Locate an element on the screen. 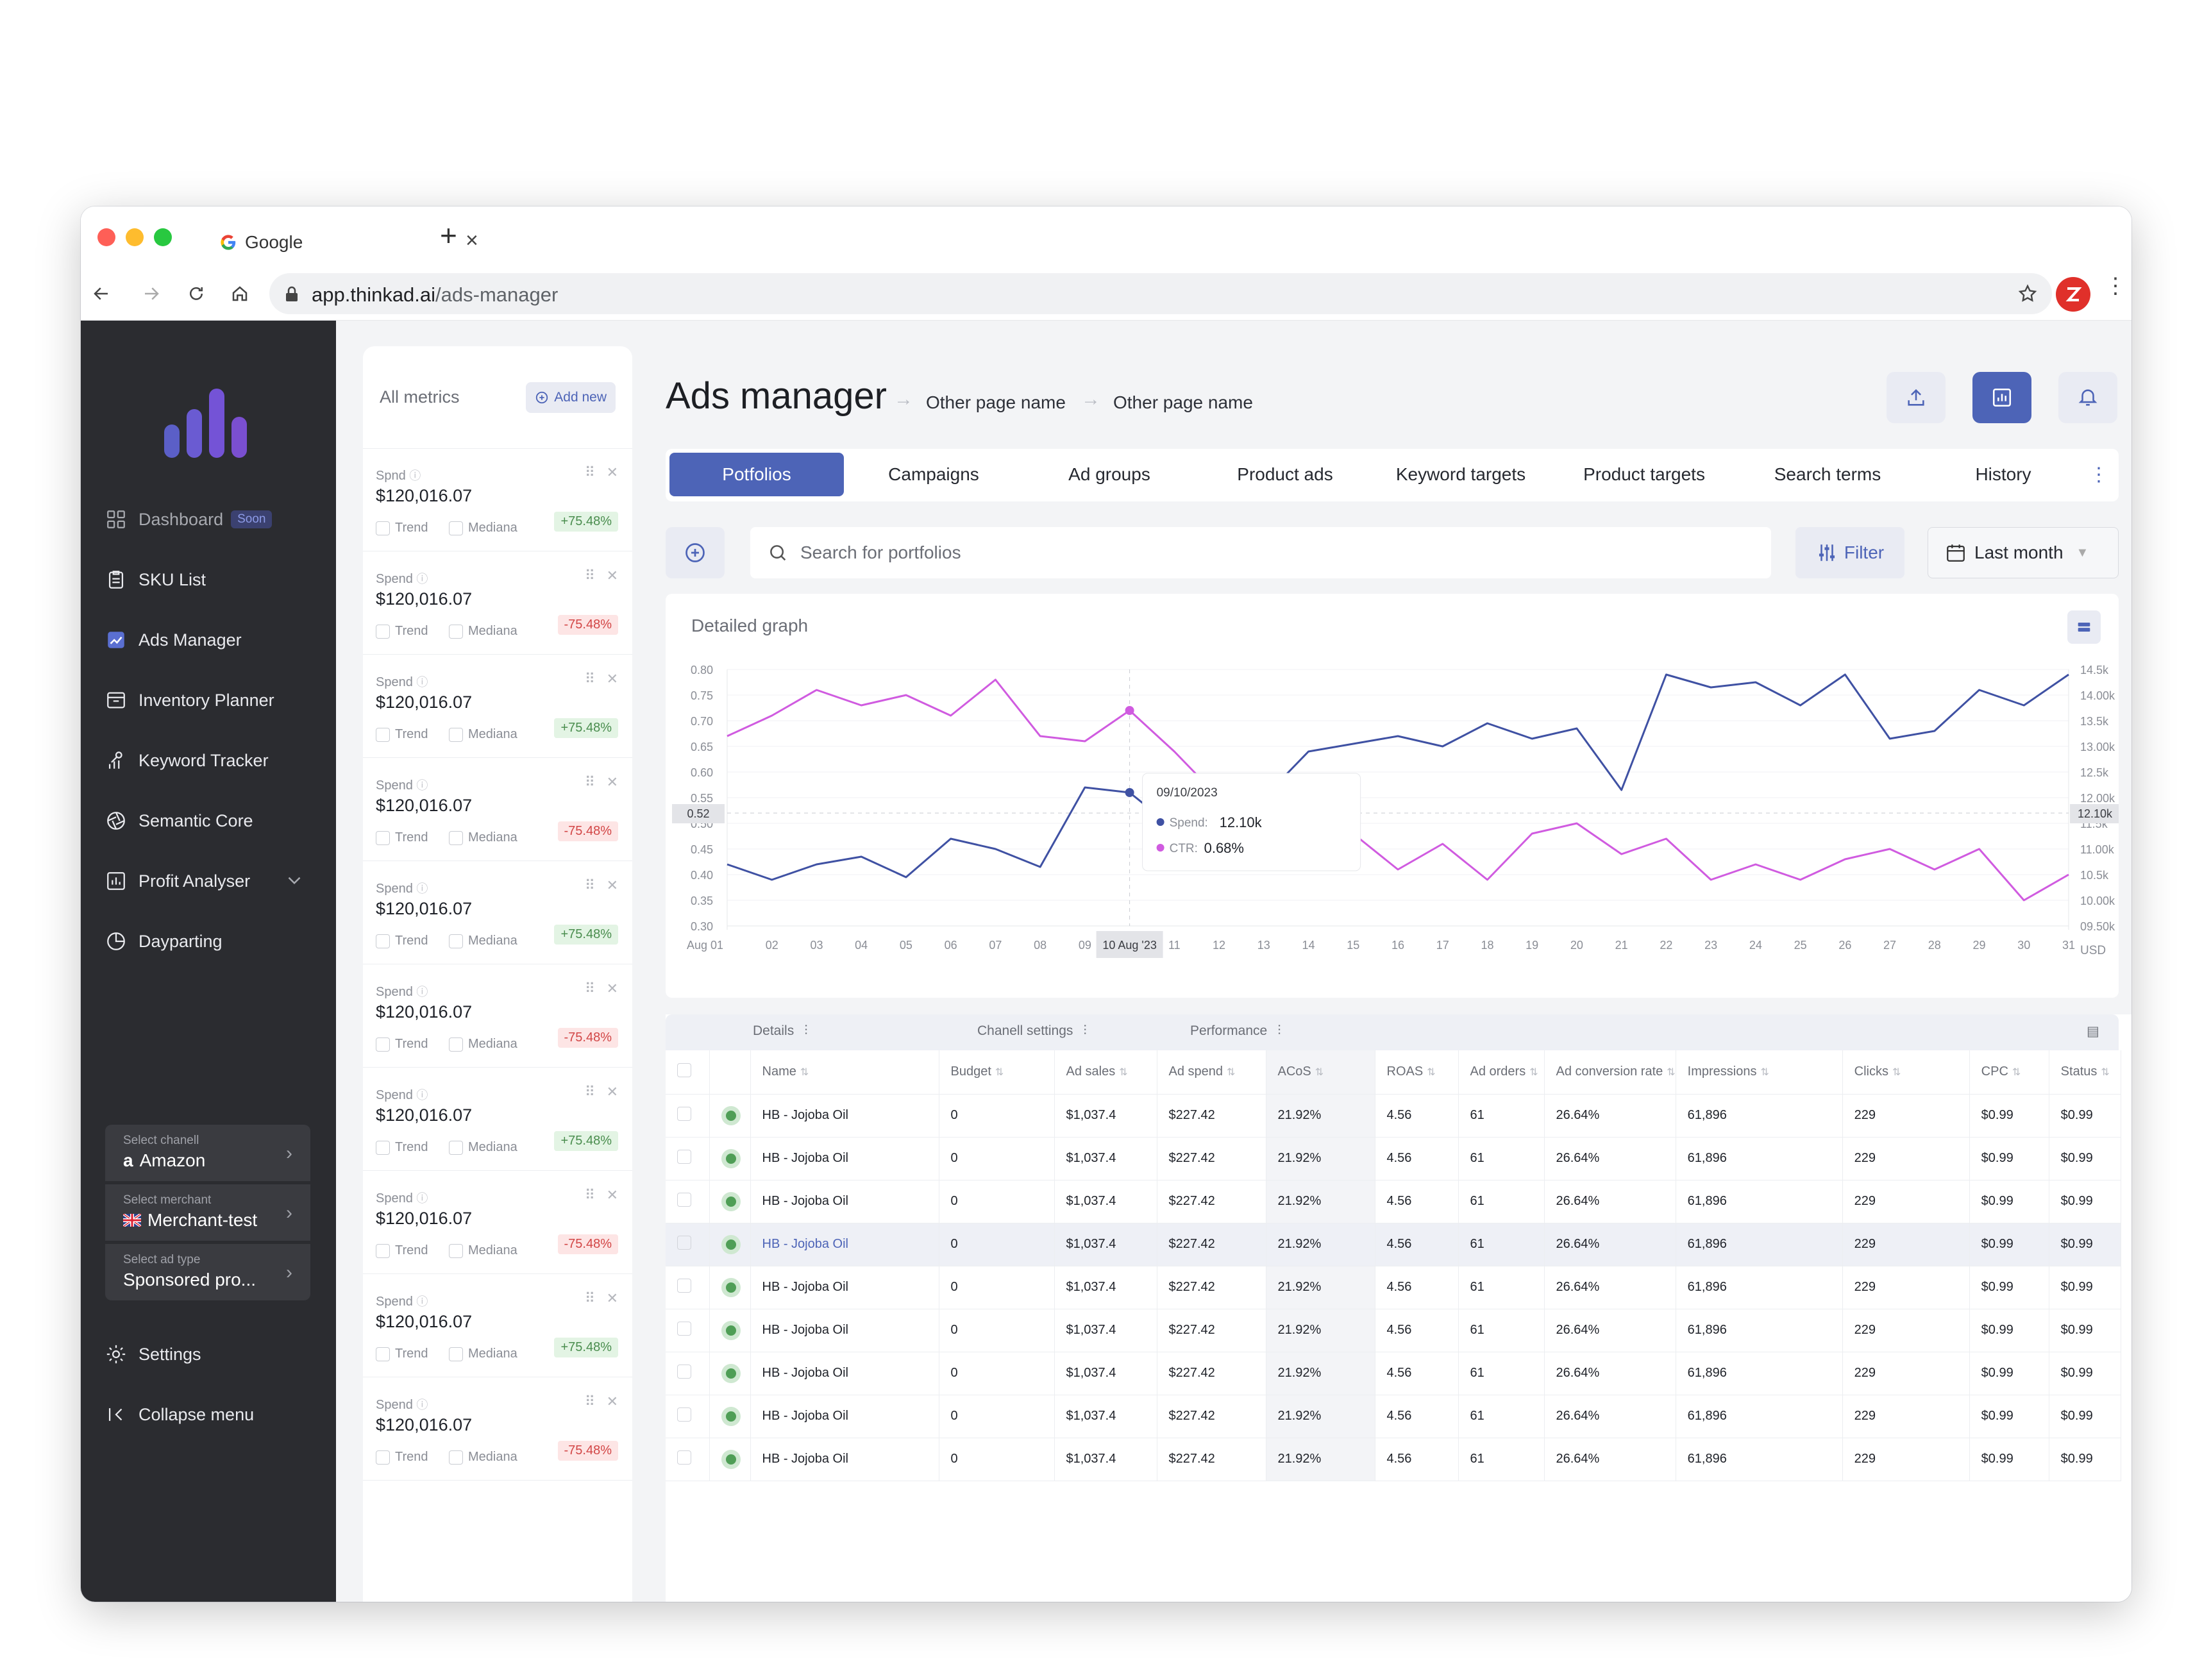 Image resolution: width=2211 pixels, height=1680 pixels. back-icon is located at coordinates (101, 294).